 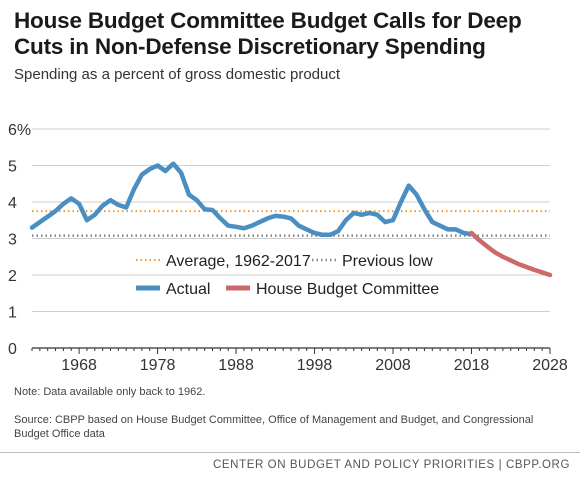 What do you see at coordinates (393, 365) in the screenshot?
I see `x-tick-label: 2008` at bounding box center [393, 365].